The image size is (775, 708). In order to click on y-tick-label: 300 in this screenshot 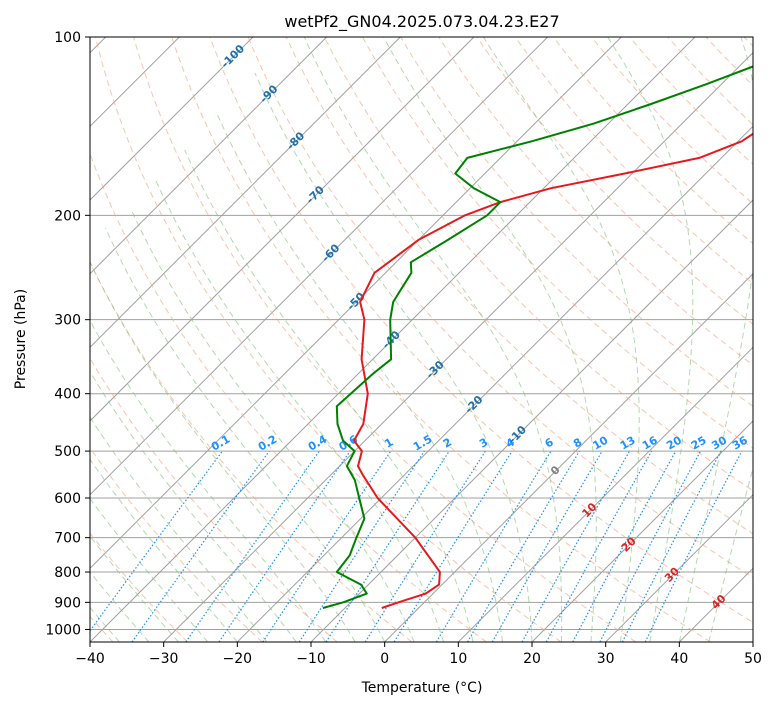, I will do `click(67, 321)`.